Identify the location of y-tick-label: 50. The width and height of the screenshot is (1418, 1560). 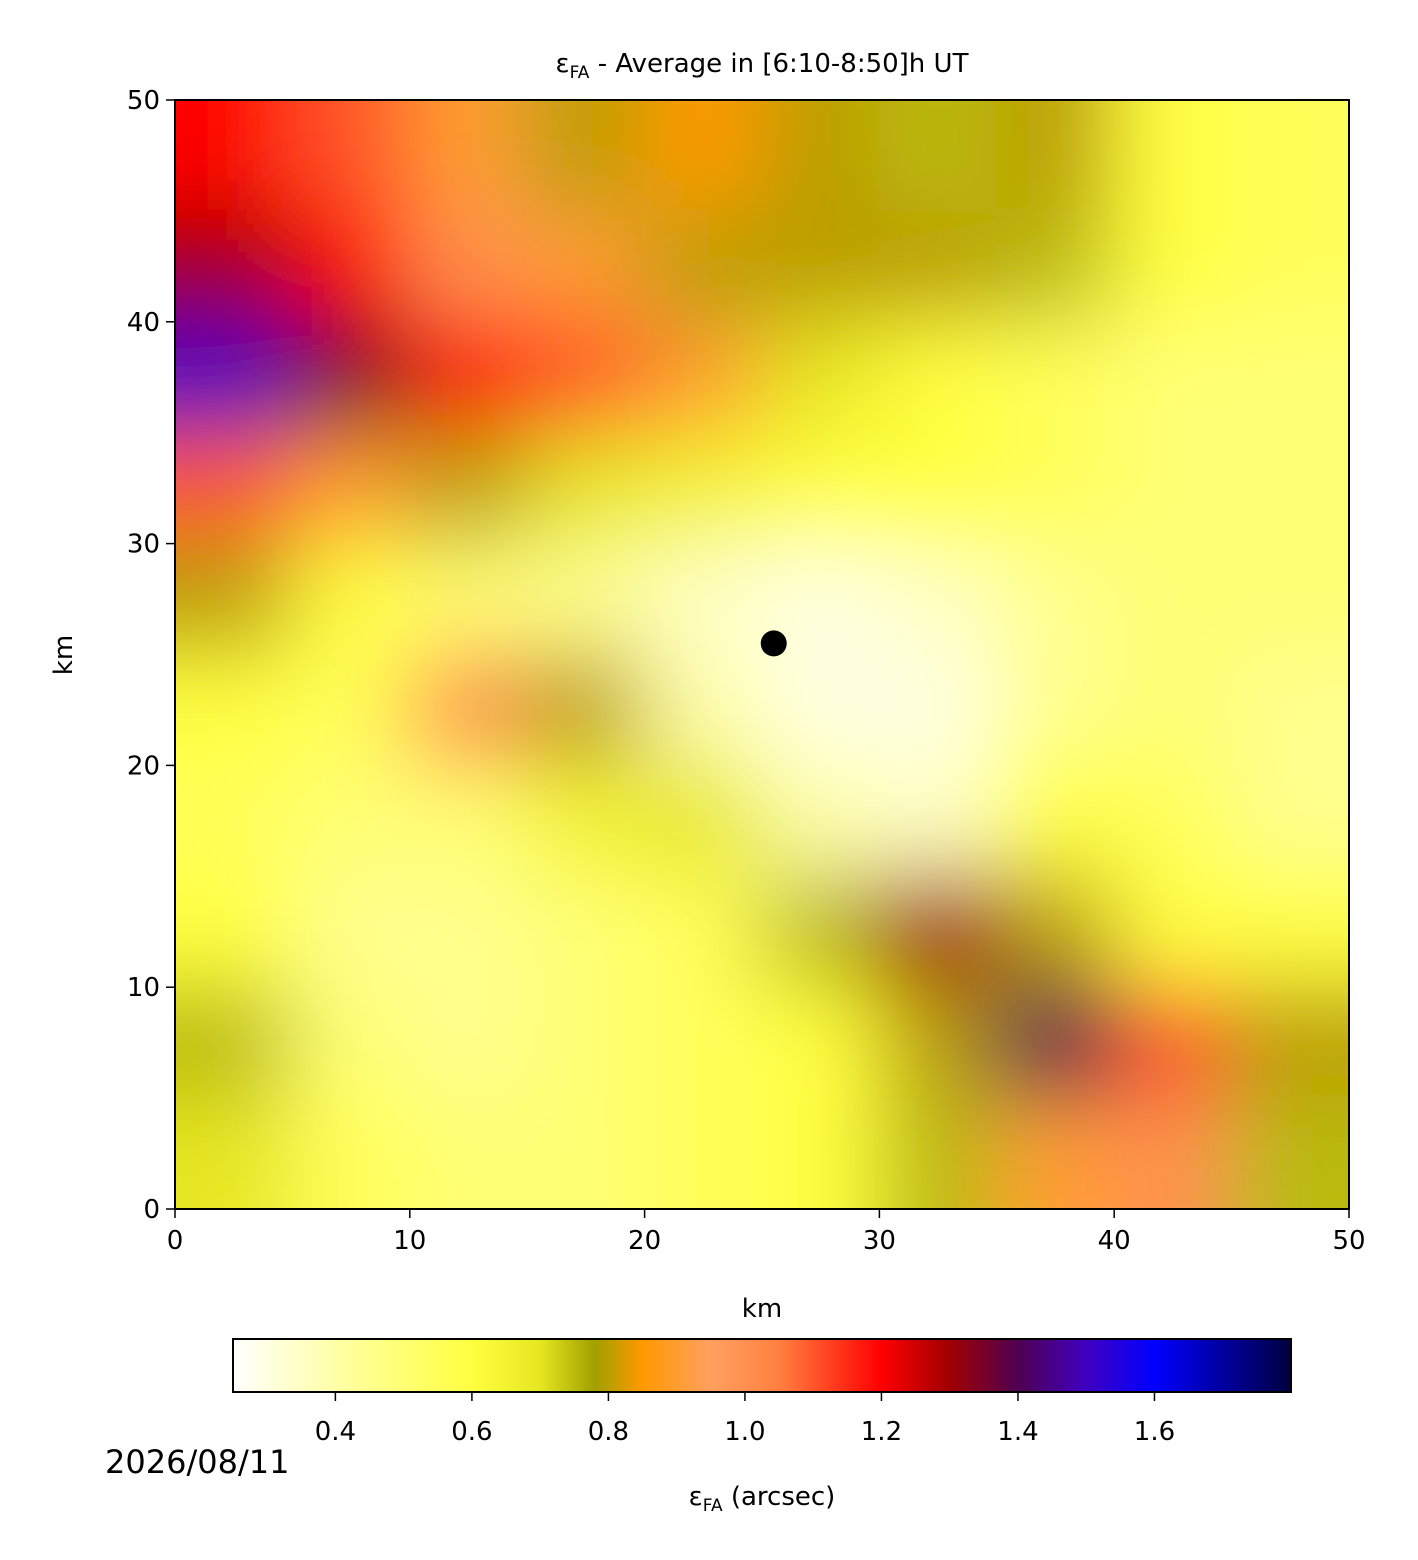
(143, 101).